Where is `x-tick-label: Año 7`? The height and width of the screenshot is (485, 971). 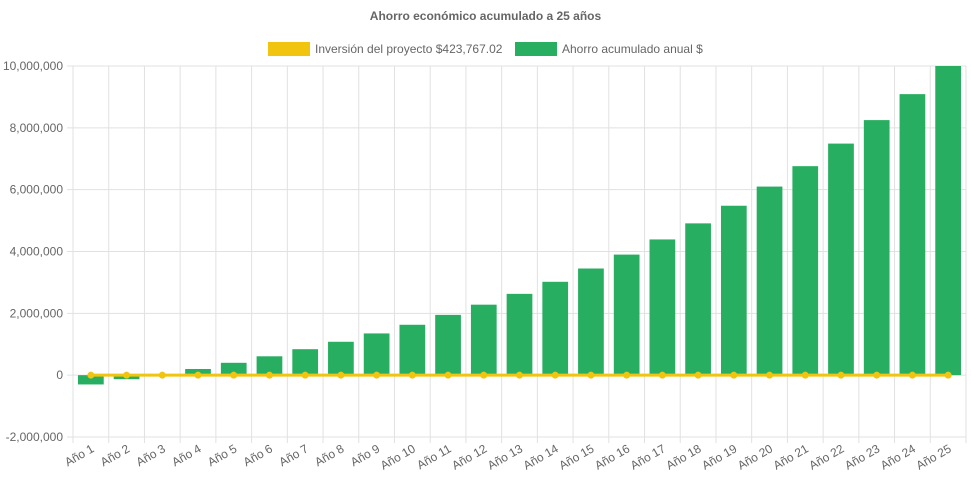 x-tick-label: Año 7 is located at coordinates (294, 455).